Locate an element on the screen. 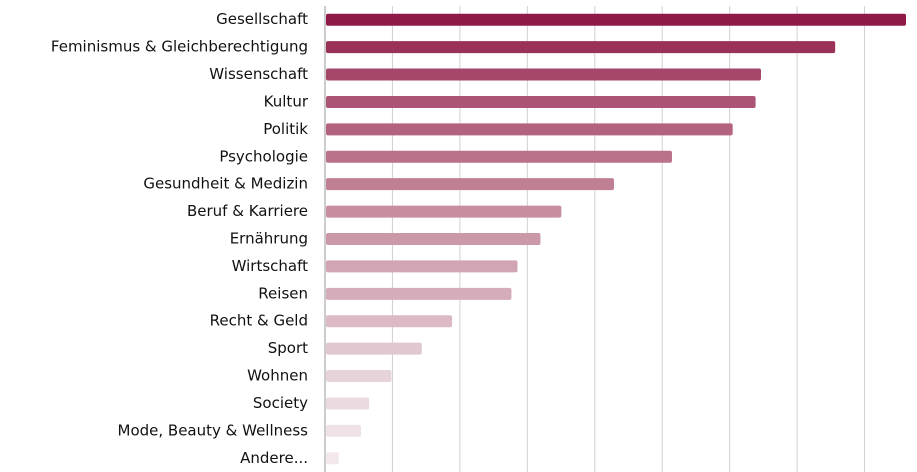 The width and height of the screenshot is (917, 472). category-label: Recht & Geld is located at coordinates (259, 321).